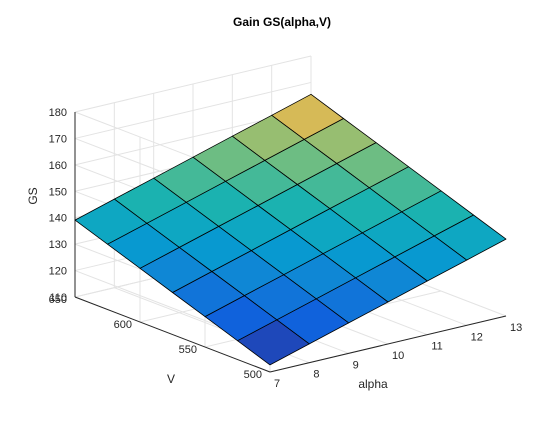  What do you see at coordinates (171, 379) in the screenshot?
I see `y-axis-label: V` at bounding box center [171, 379].